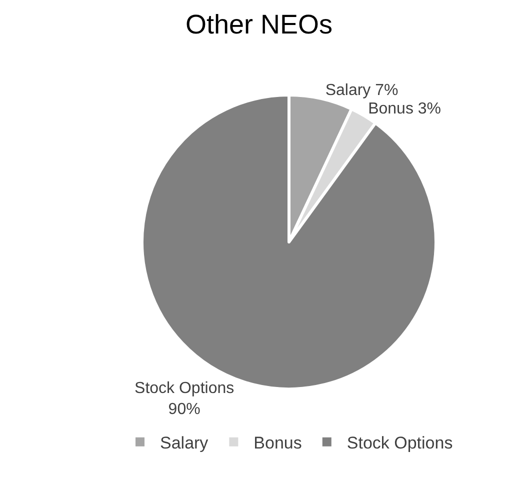  I want to click on legend-label: Salary, so click(184, 442).